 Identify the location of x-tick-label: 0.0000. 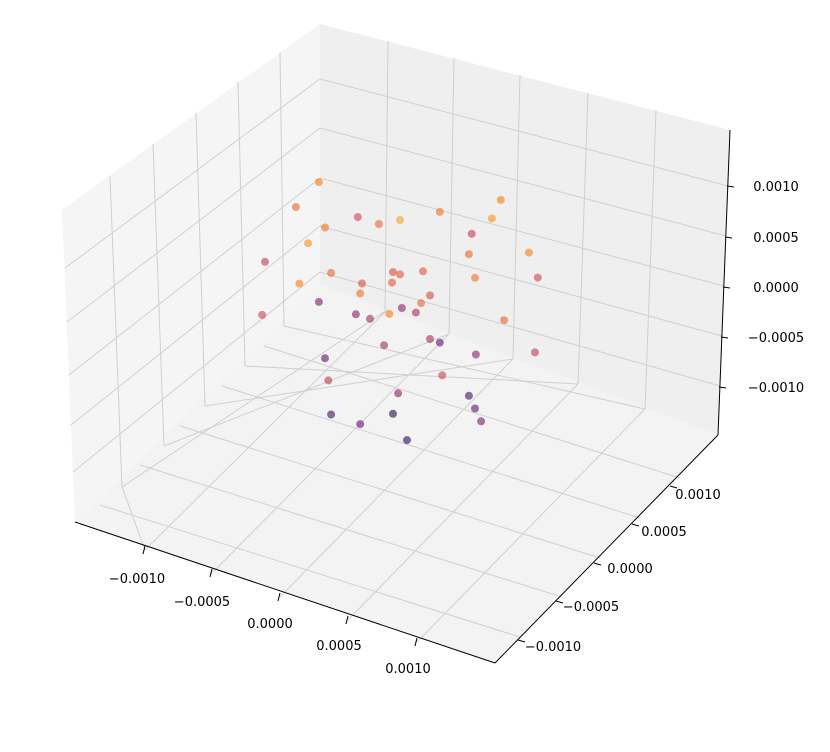
(270, 624).